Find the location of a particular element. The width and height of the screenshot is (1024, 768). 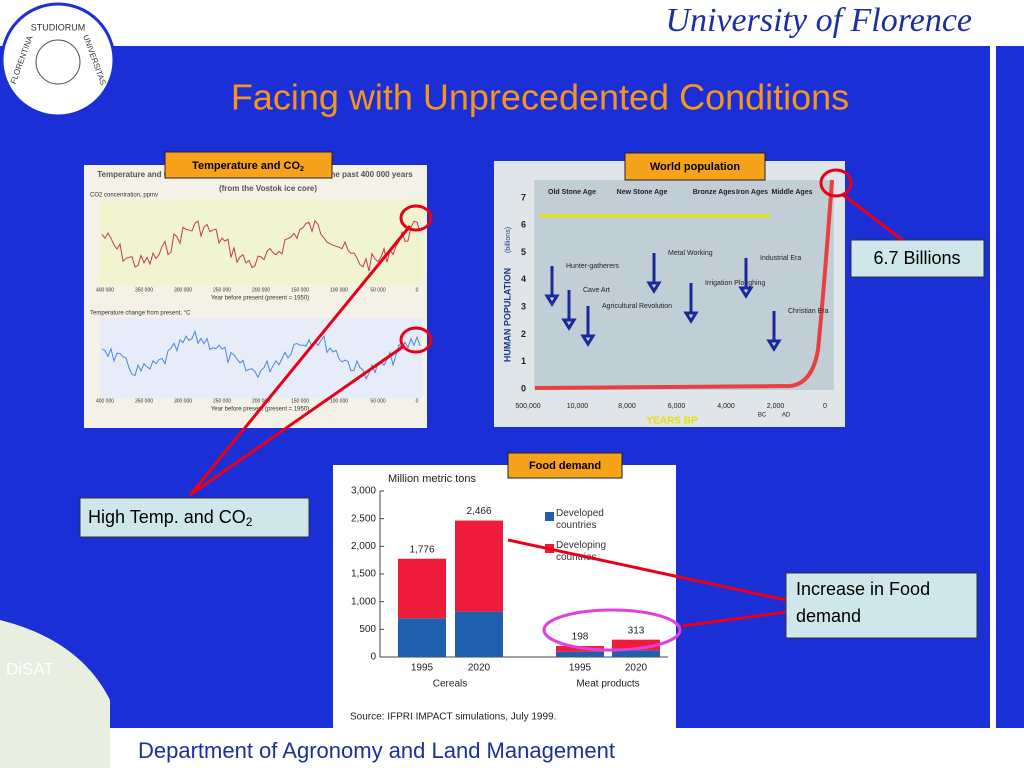

seal-word: STUDIORUM is located at coordinates (58, 27).